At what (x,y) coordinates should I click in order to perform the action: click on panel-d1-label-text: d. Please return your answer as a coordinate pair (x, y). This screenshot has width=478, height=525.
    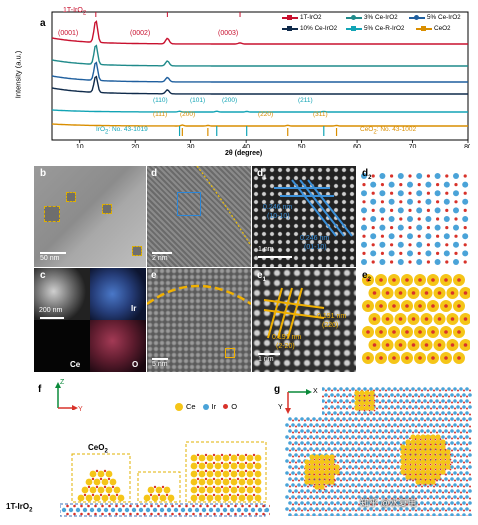
    Looking at the image, I should click on (260, 173).